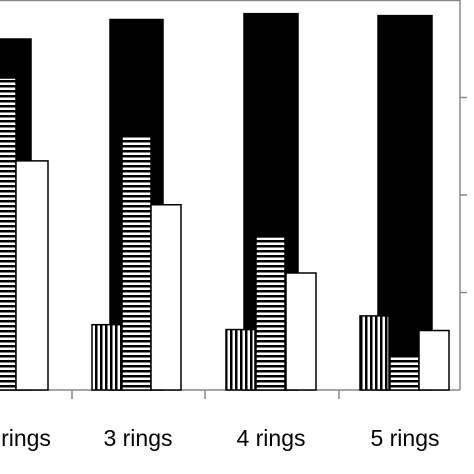  Describe the element at coordinates (26, 438) in the screenshot. I see `x-tick-label: rings` at that location.